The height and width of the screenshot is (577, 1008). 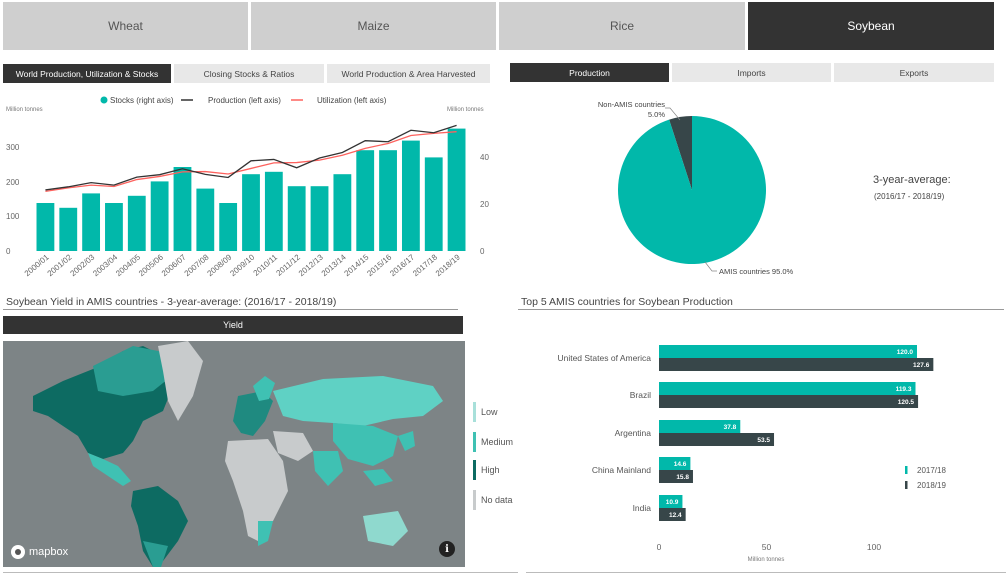 What do you see at coordinates (24, 110) in the screenshot?
I see `left-axis-unit: Million tonnes` at bounding box center [24, 110].